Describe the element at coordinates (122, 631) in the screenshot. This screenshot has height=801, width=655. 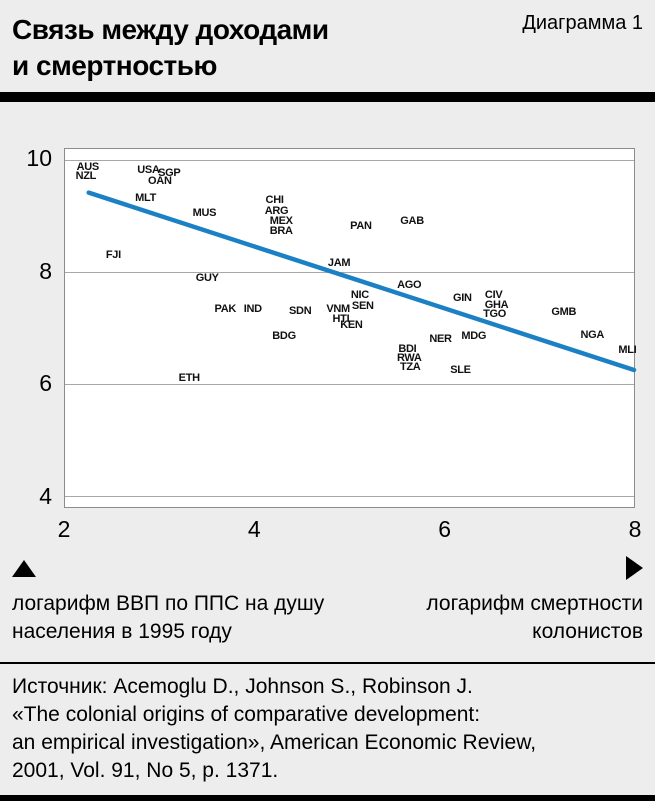
I see `y-axis-caption-line2: населения в 1995 году` at that location.